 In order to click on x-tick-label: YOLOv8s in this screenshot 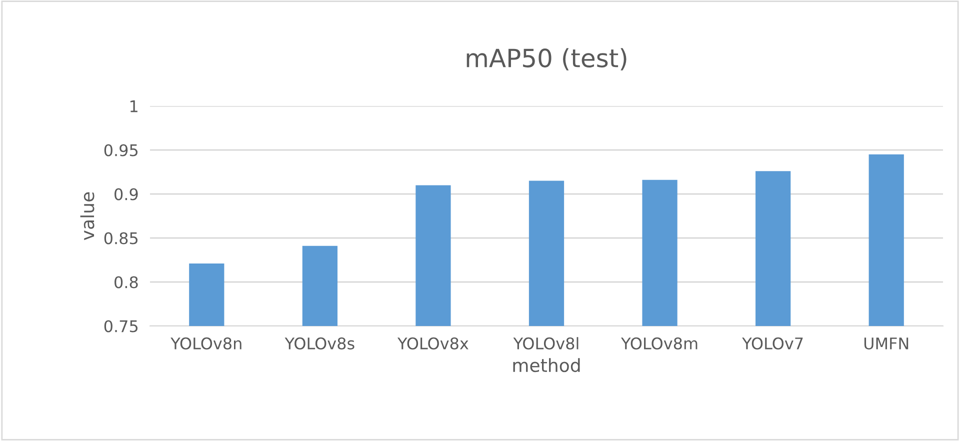, I will do `click(319, 343)`.